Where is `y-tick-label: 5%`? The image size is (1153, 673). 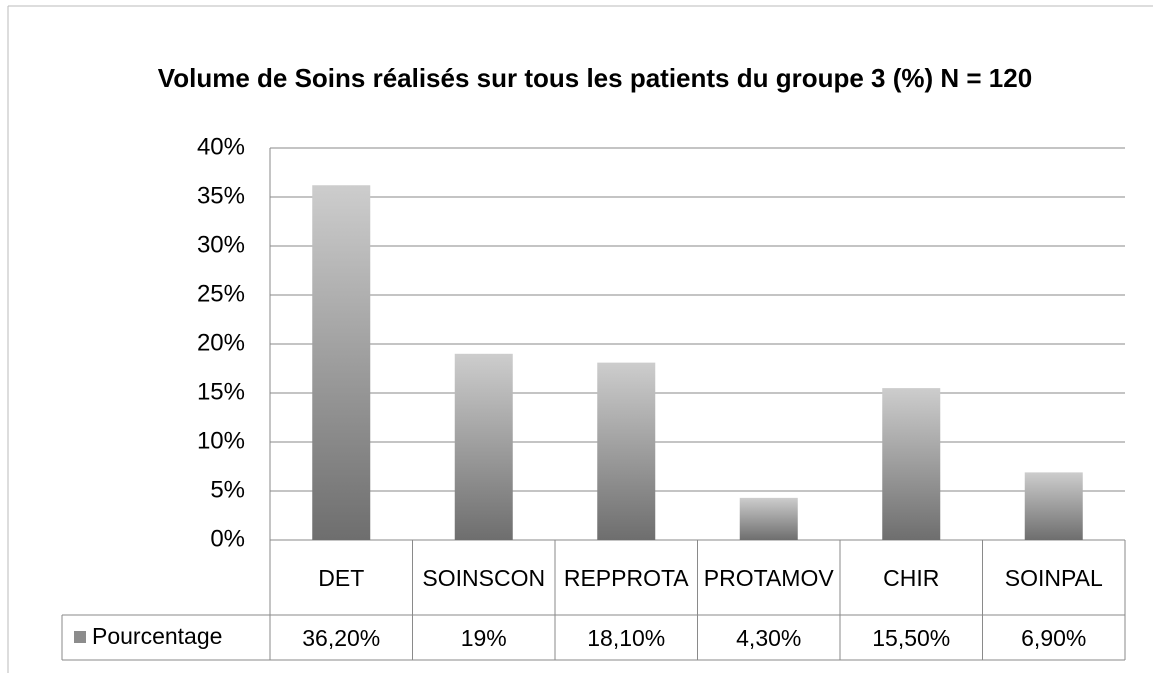
y-tick-label: 5% is located at coordinates (227, 489).